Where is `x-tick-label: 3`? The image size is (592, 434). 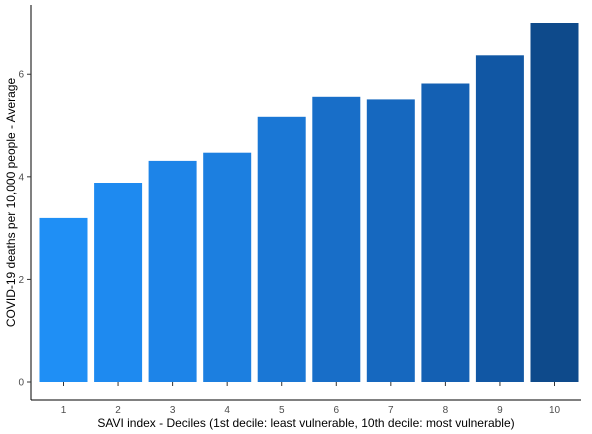 x-tick-label: 3 is located at coordinates (173, 410).